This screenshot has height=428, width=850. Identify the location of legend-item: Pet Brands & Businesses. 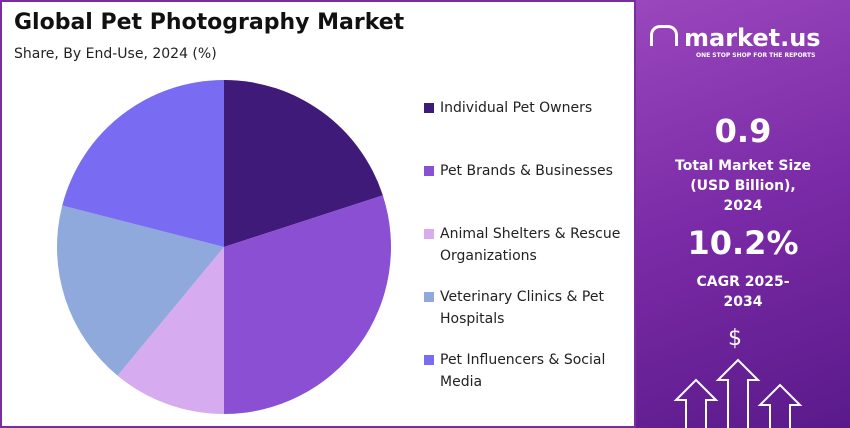
(524, 171).